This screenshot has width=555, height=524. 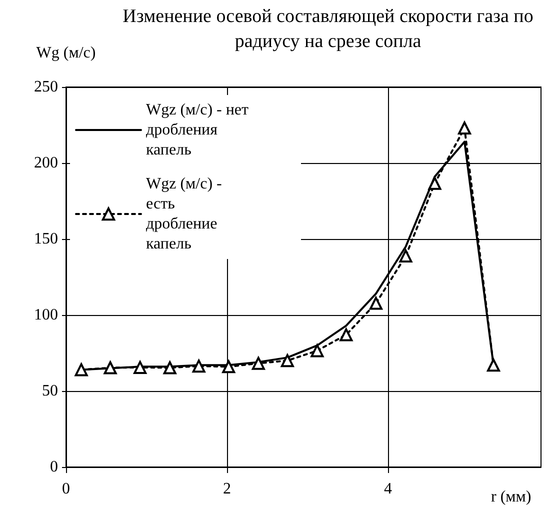 What do you see at coordinates (227, 489) in the screenshot?
I see `x-tick-label: 2` at bounding box center [227, 489].